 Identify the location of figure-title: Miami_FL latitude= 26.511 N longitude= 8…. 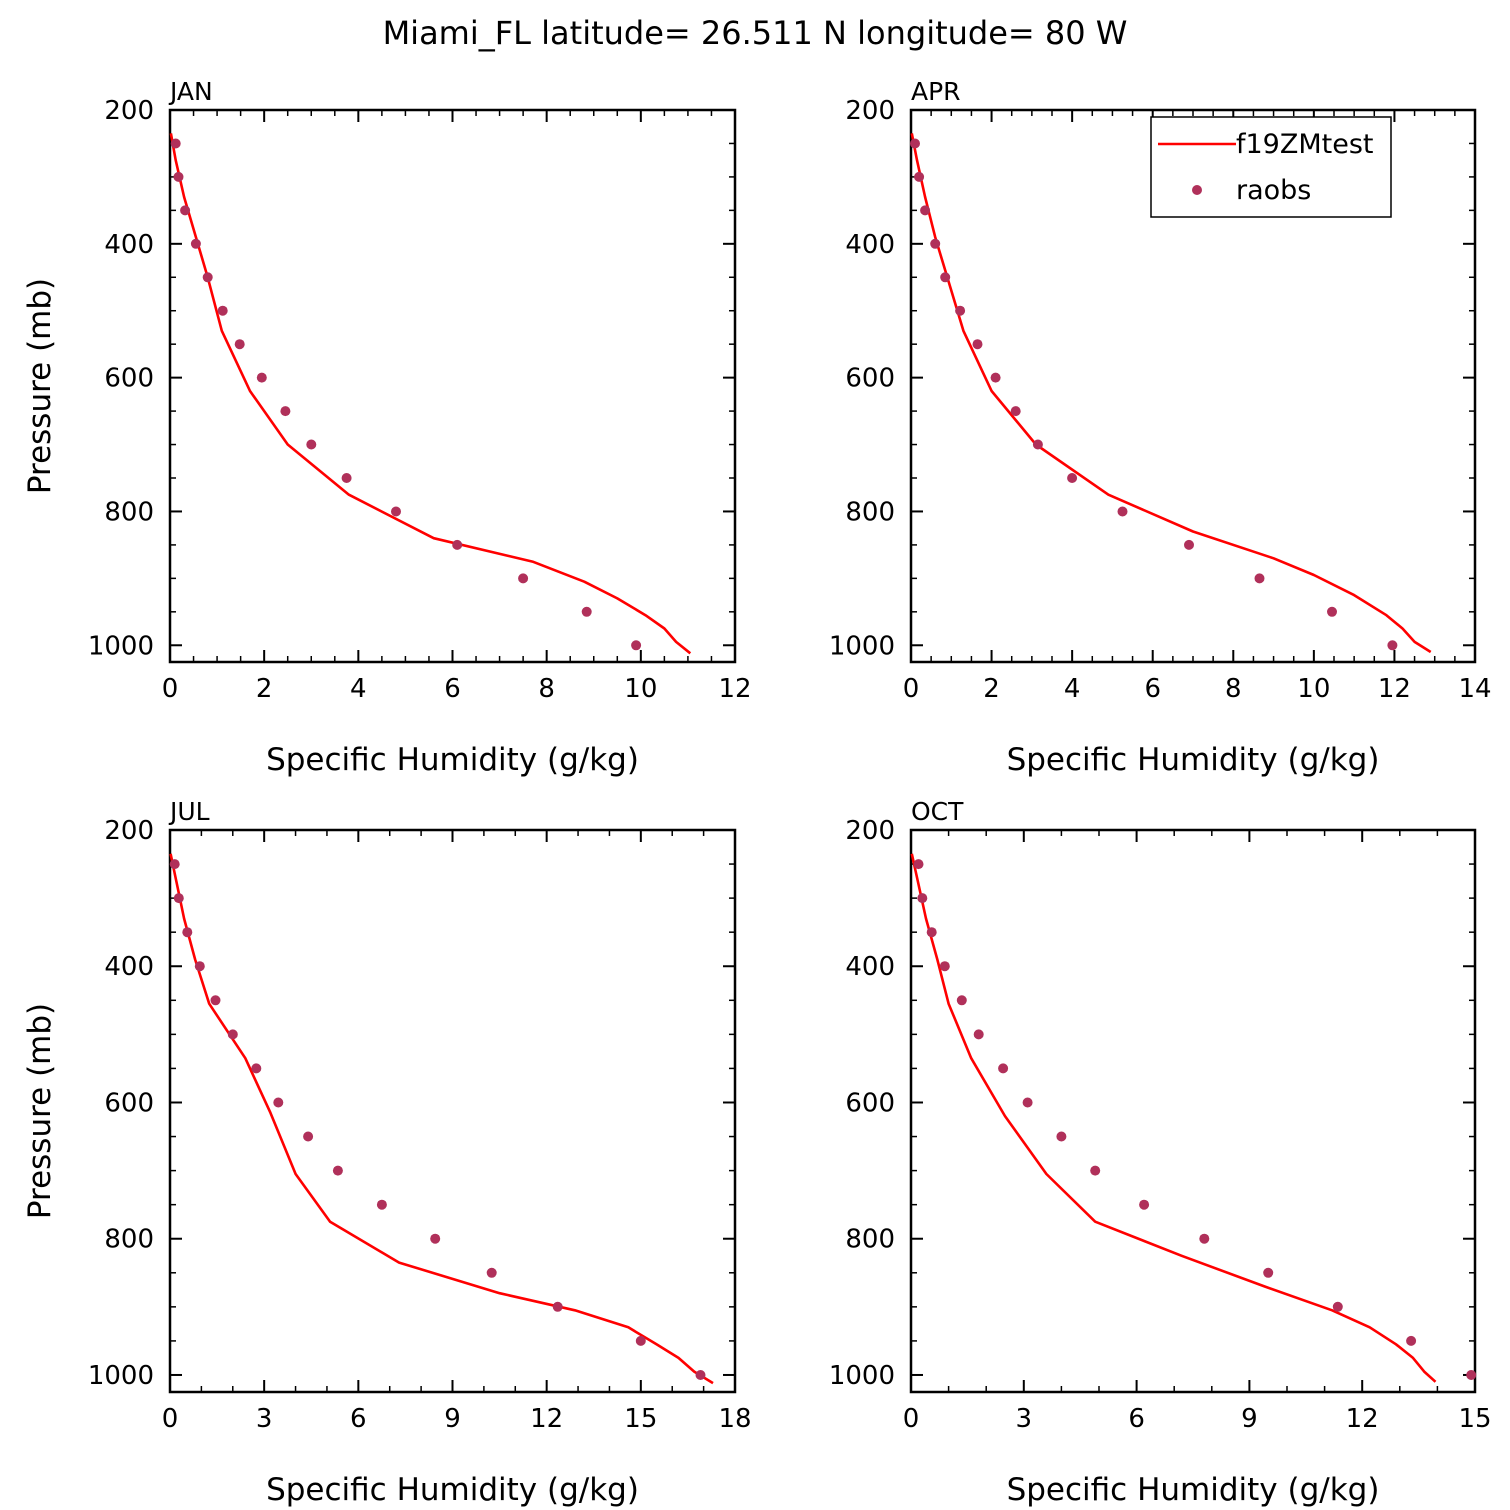
(755, 33).